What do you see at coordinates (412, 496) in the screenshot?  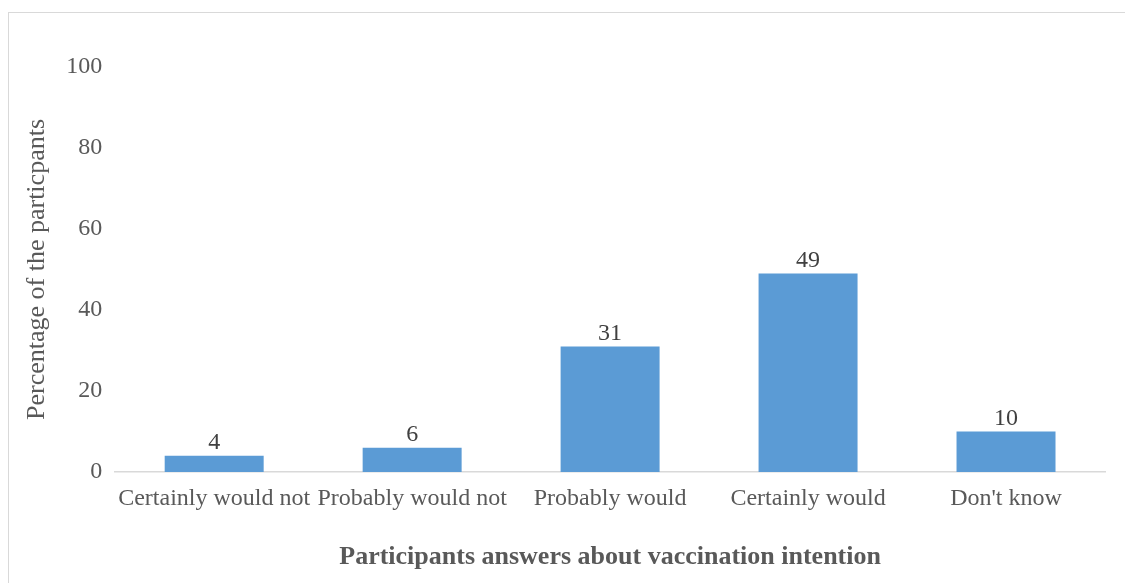 I see `x-tick-label: Probably would not` at bounding box center [412, 496].